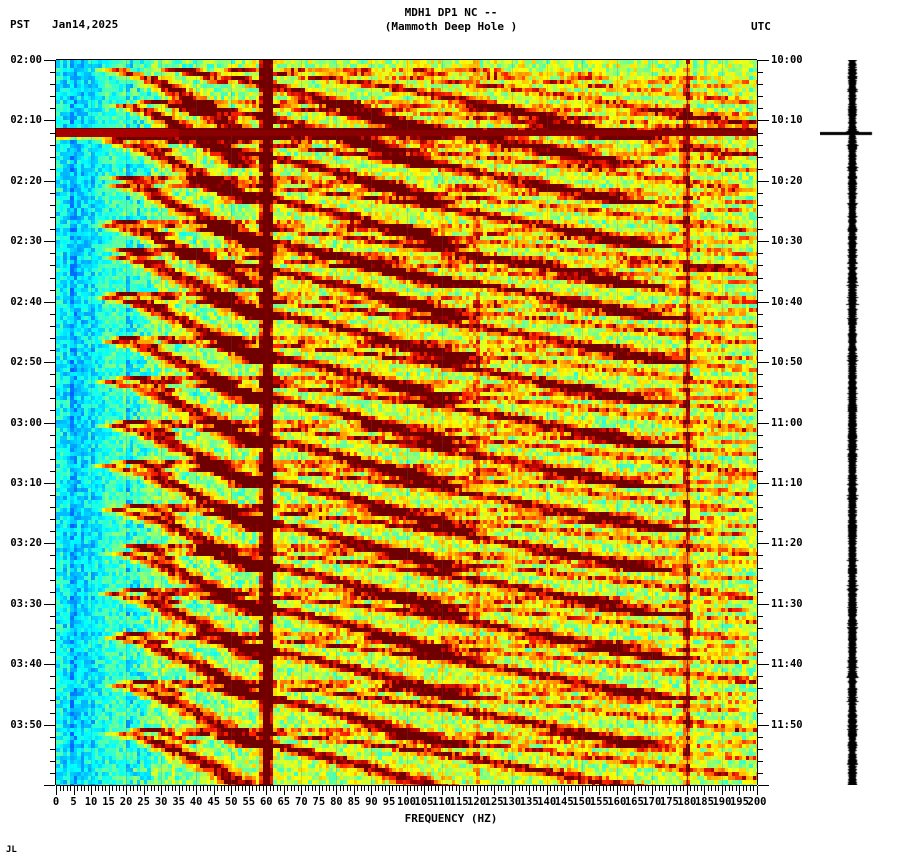  What do you see at coordinates (196, 802) in the screenshot?
I see `x-axis-label: 40` at bounding box center [196, 802].